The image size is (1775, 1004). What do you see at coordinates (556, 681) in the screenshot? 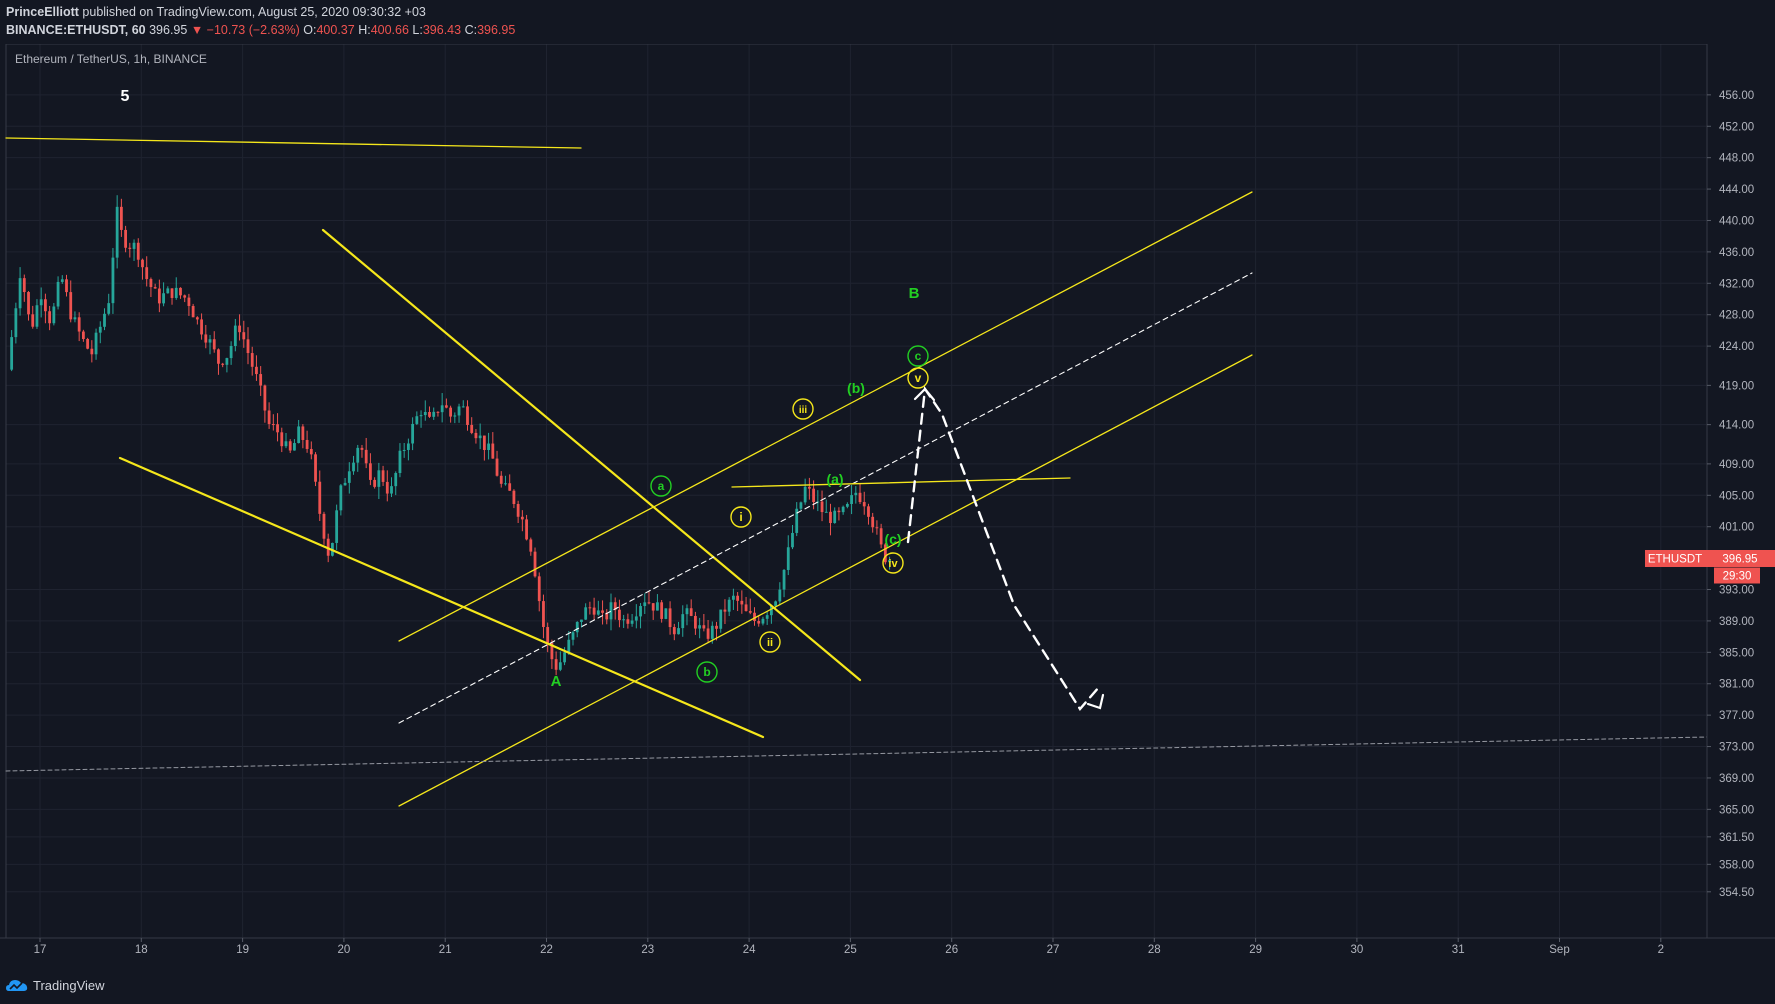
I see `wave-label-A: A` at bounding box center [556, 681].